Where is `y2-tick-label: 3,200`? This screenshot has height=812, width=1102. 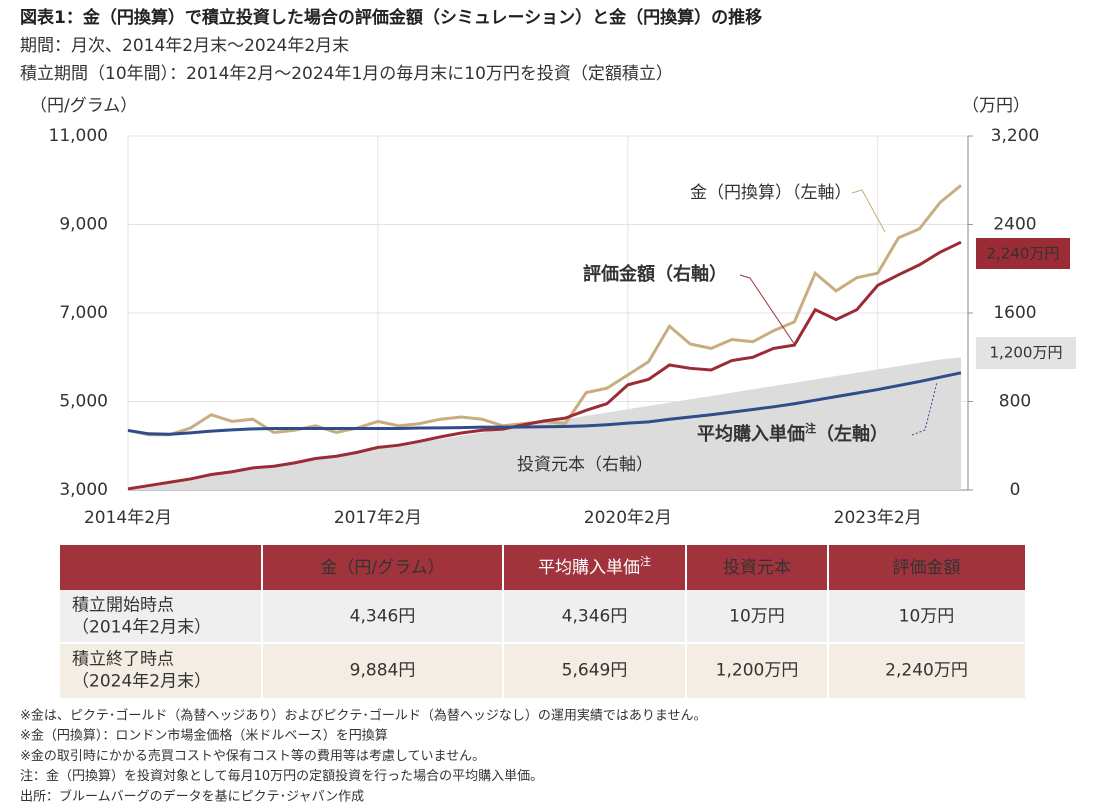 y2-tick-label: 3,200 is located at coordinates (1015, 136).